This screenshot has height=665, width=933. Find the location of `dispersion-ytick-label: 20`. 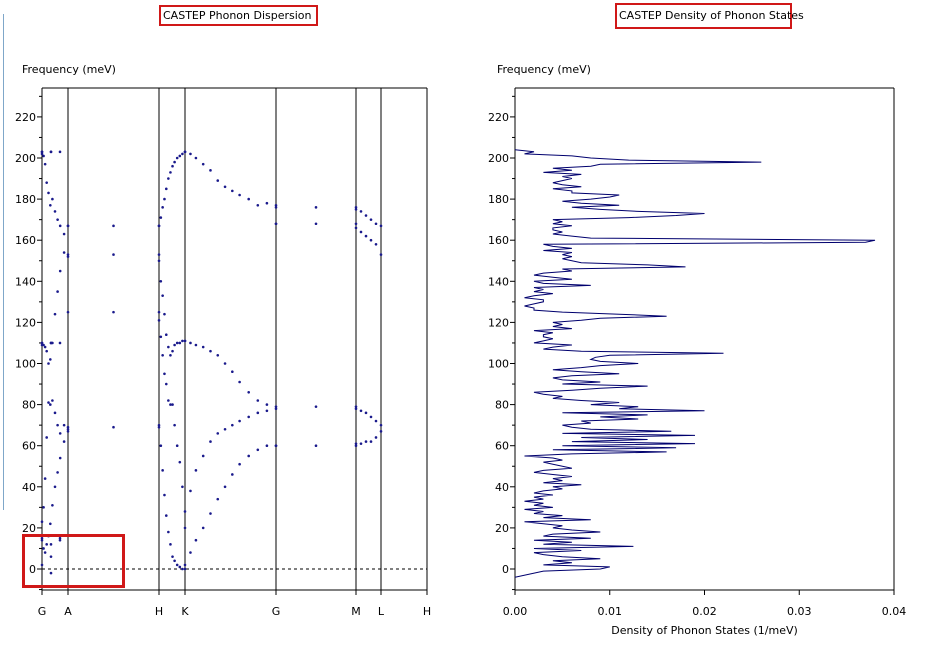

dispersion-ytick-label: 20 is located at coordinates (29, 528).